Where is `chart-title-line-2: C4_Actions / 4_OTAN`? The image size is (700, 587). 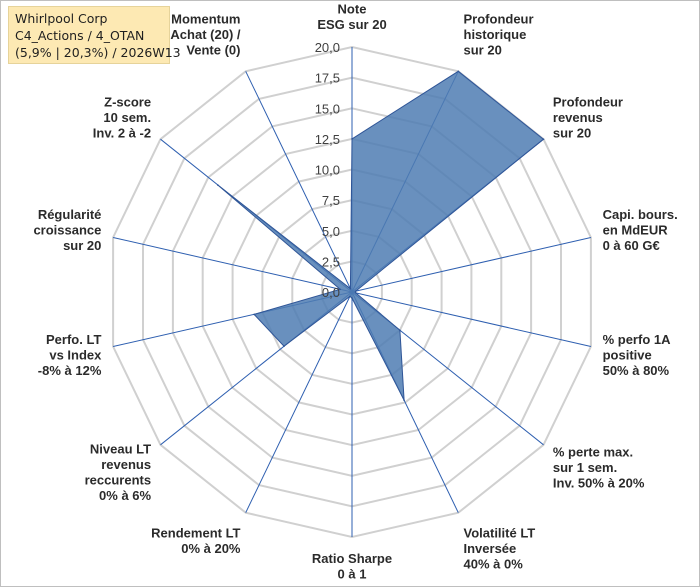 chart-title-line-2: C4_Actions / 4_OTAN is located at coordinates (80, 35).